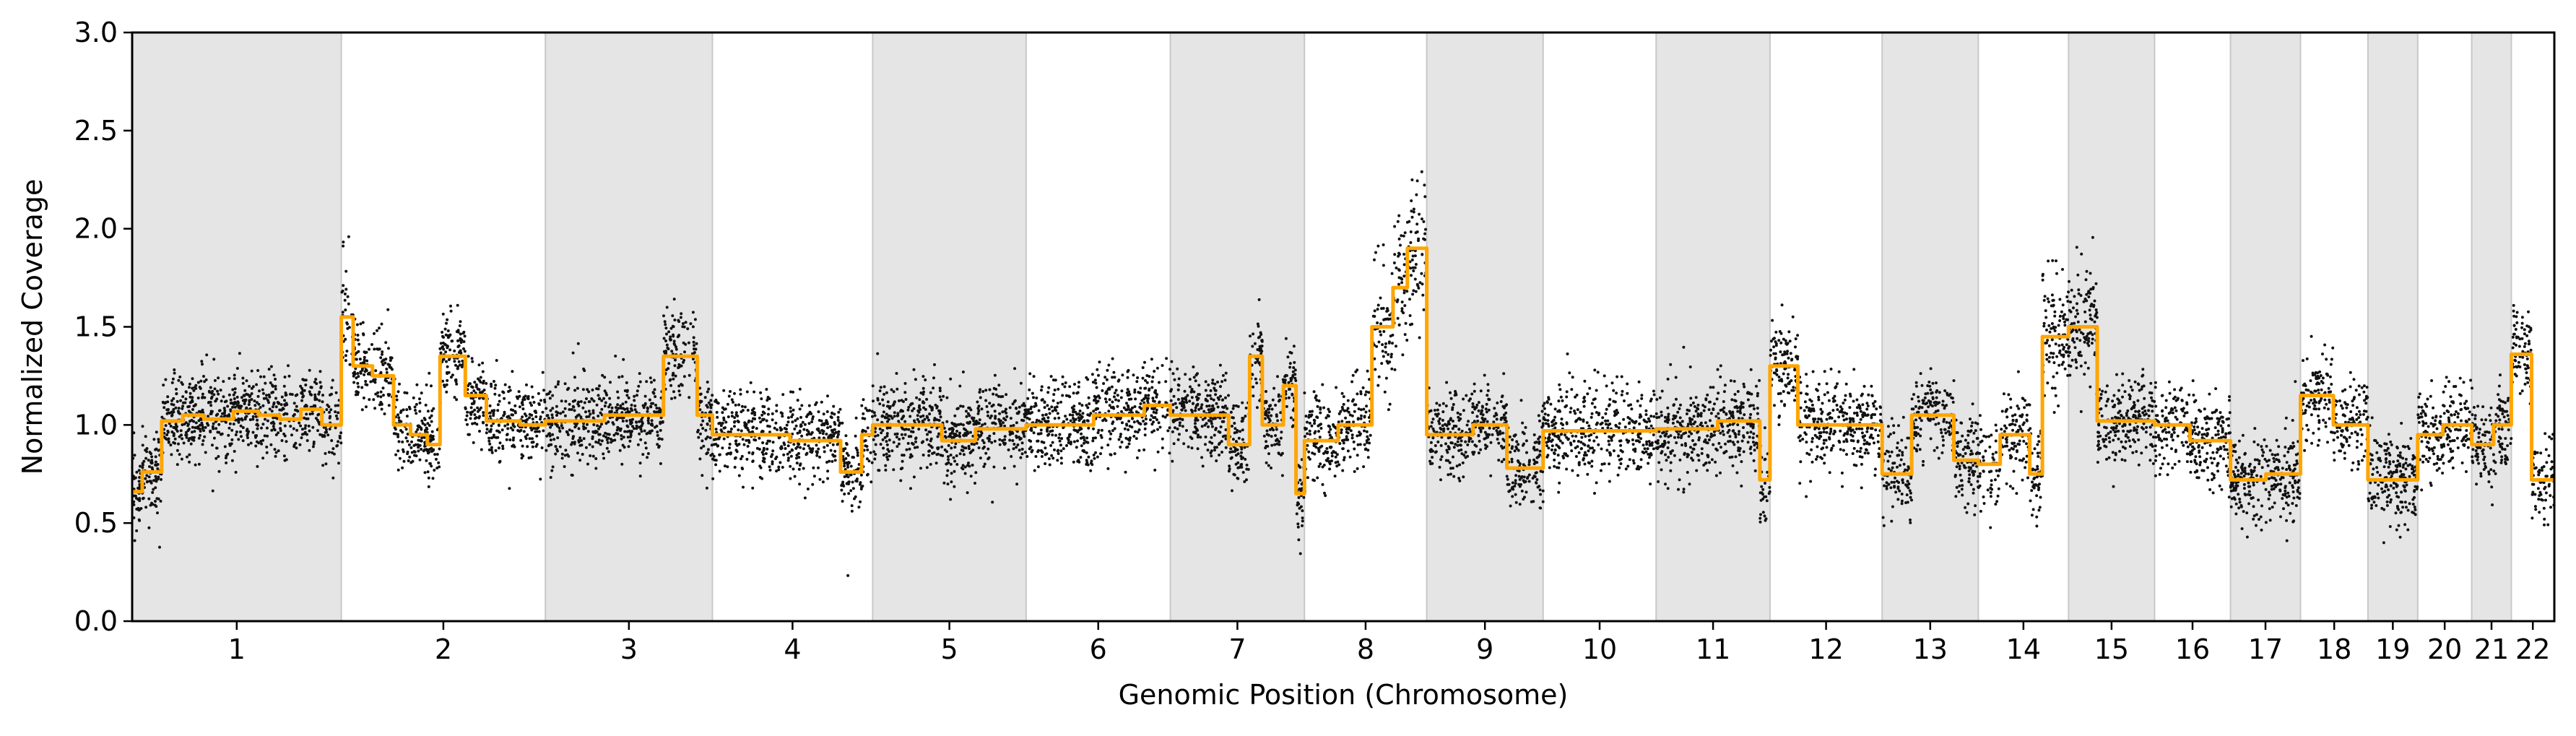 The image size is (2576, 736). Describe the element at coordinates (96, 131) in the screenshot. I see `y-tick-label: 2.5` at that location.